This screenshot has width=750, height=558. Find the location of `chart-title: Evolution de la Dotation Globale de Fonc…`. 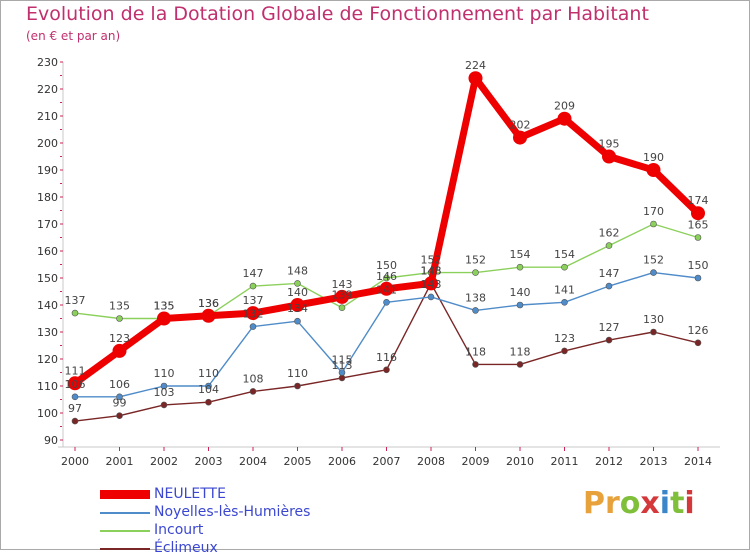

chart-title: Evolution de la Dotation Globale de Fonc… is located at coordinates (337, 14).